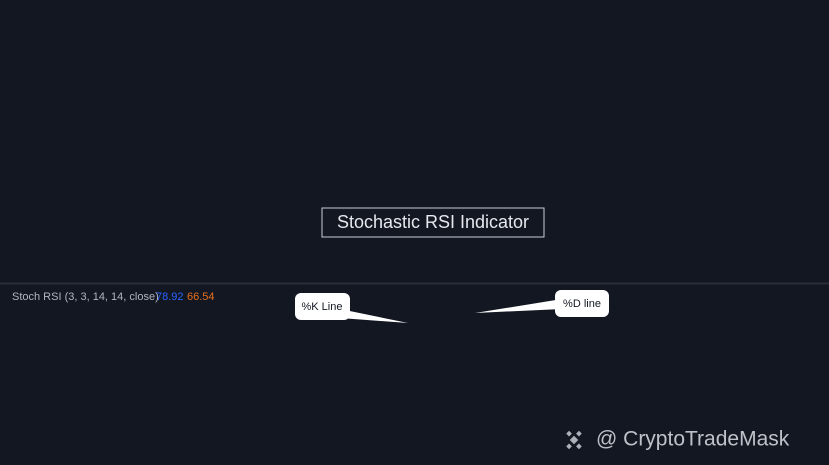  I want to click on annotation-box, so click(433, 222).